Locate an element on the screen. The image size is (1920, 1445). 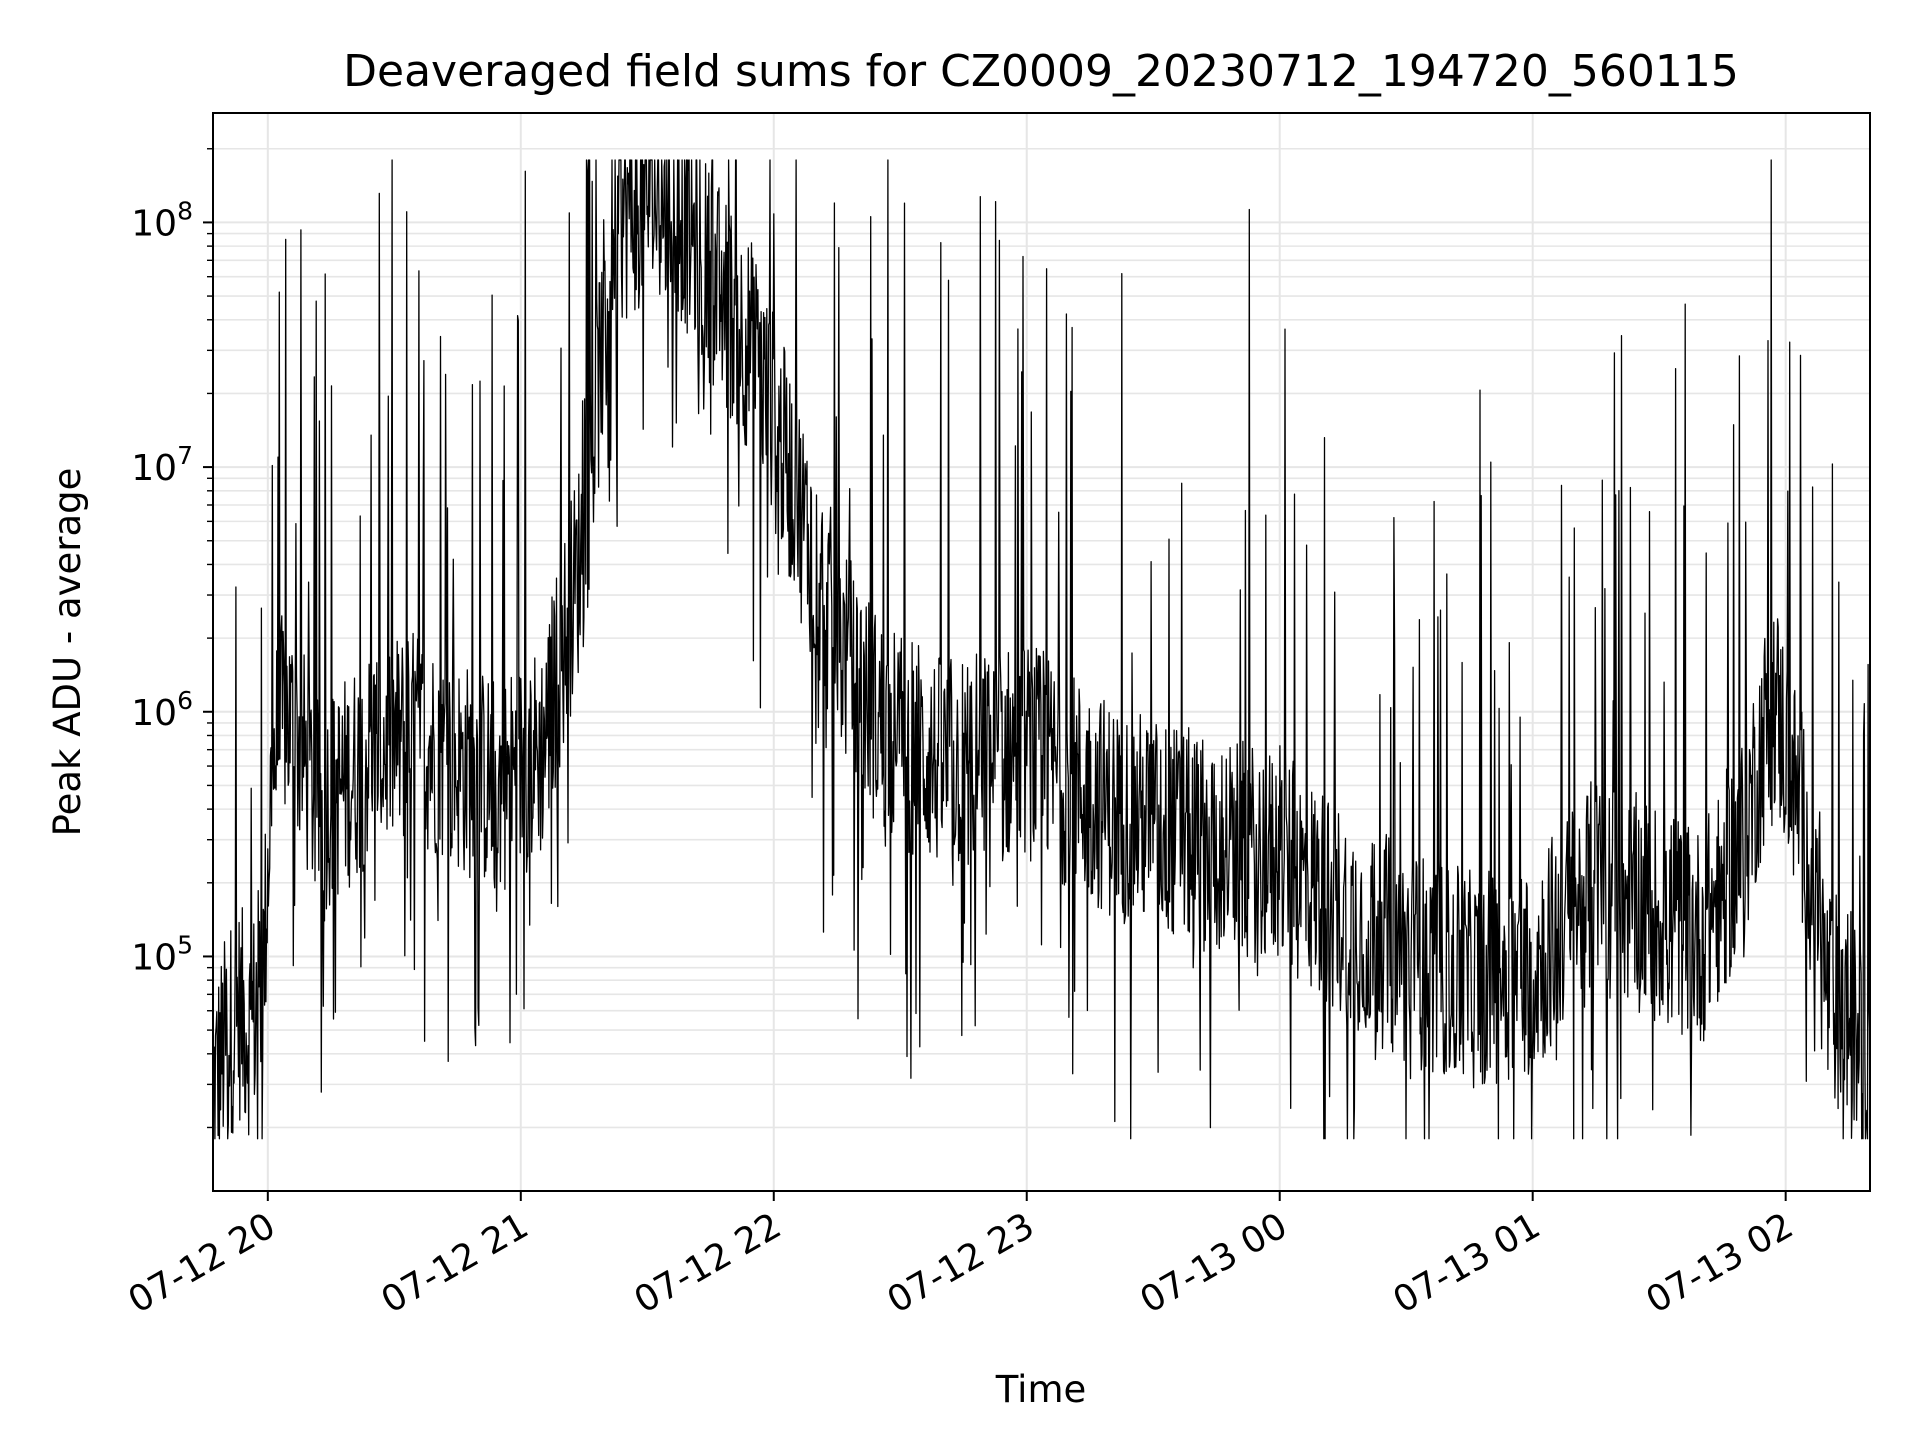
y-tick-label: 10⁸ is located at coordinates (162, 220).